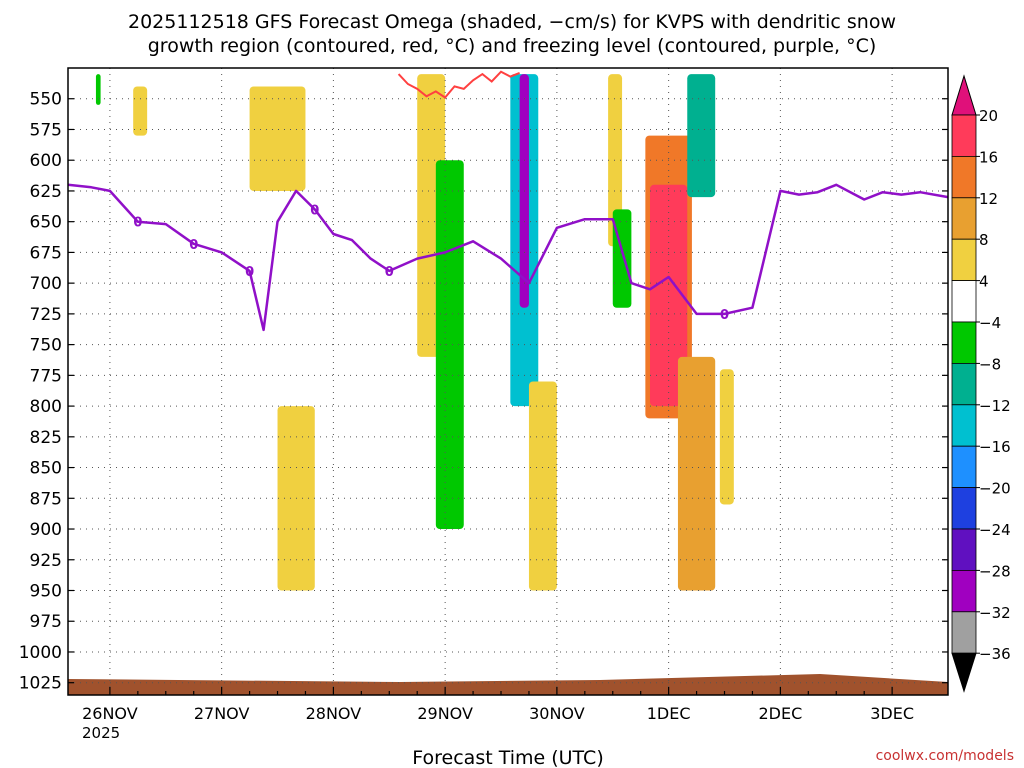  Describe the element at coordinates (46, 130) in the screenshot. I see `y-tick-label-575: 575` at that location.